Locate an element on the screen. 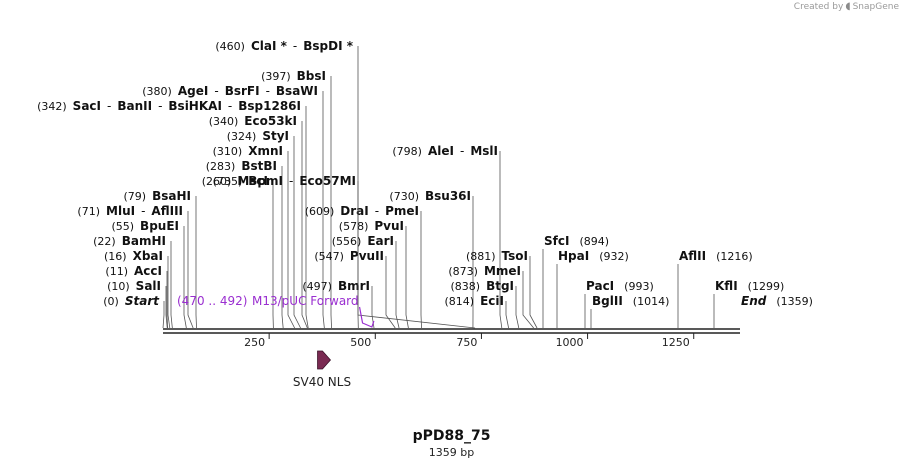  site-position-styi: (324) is located at coordinates (242, 136).